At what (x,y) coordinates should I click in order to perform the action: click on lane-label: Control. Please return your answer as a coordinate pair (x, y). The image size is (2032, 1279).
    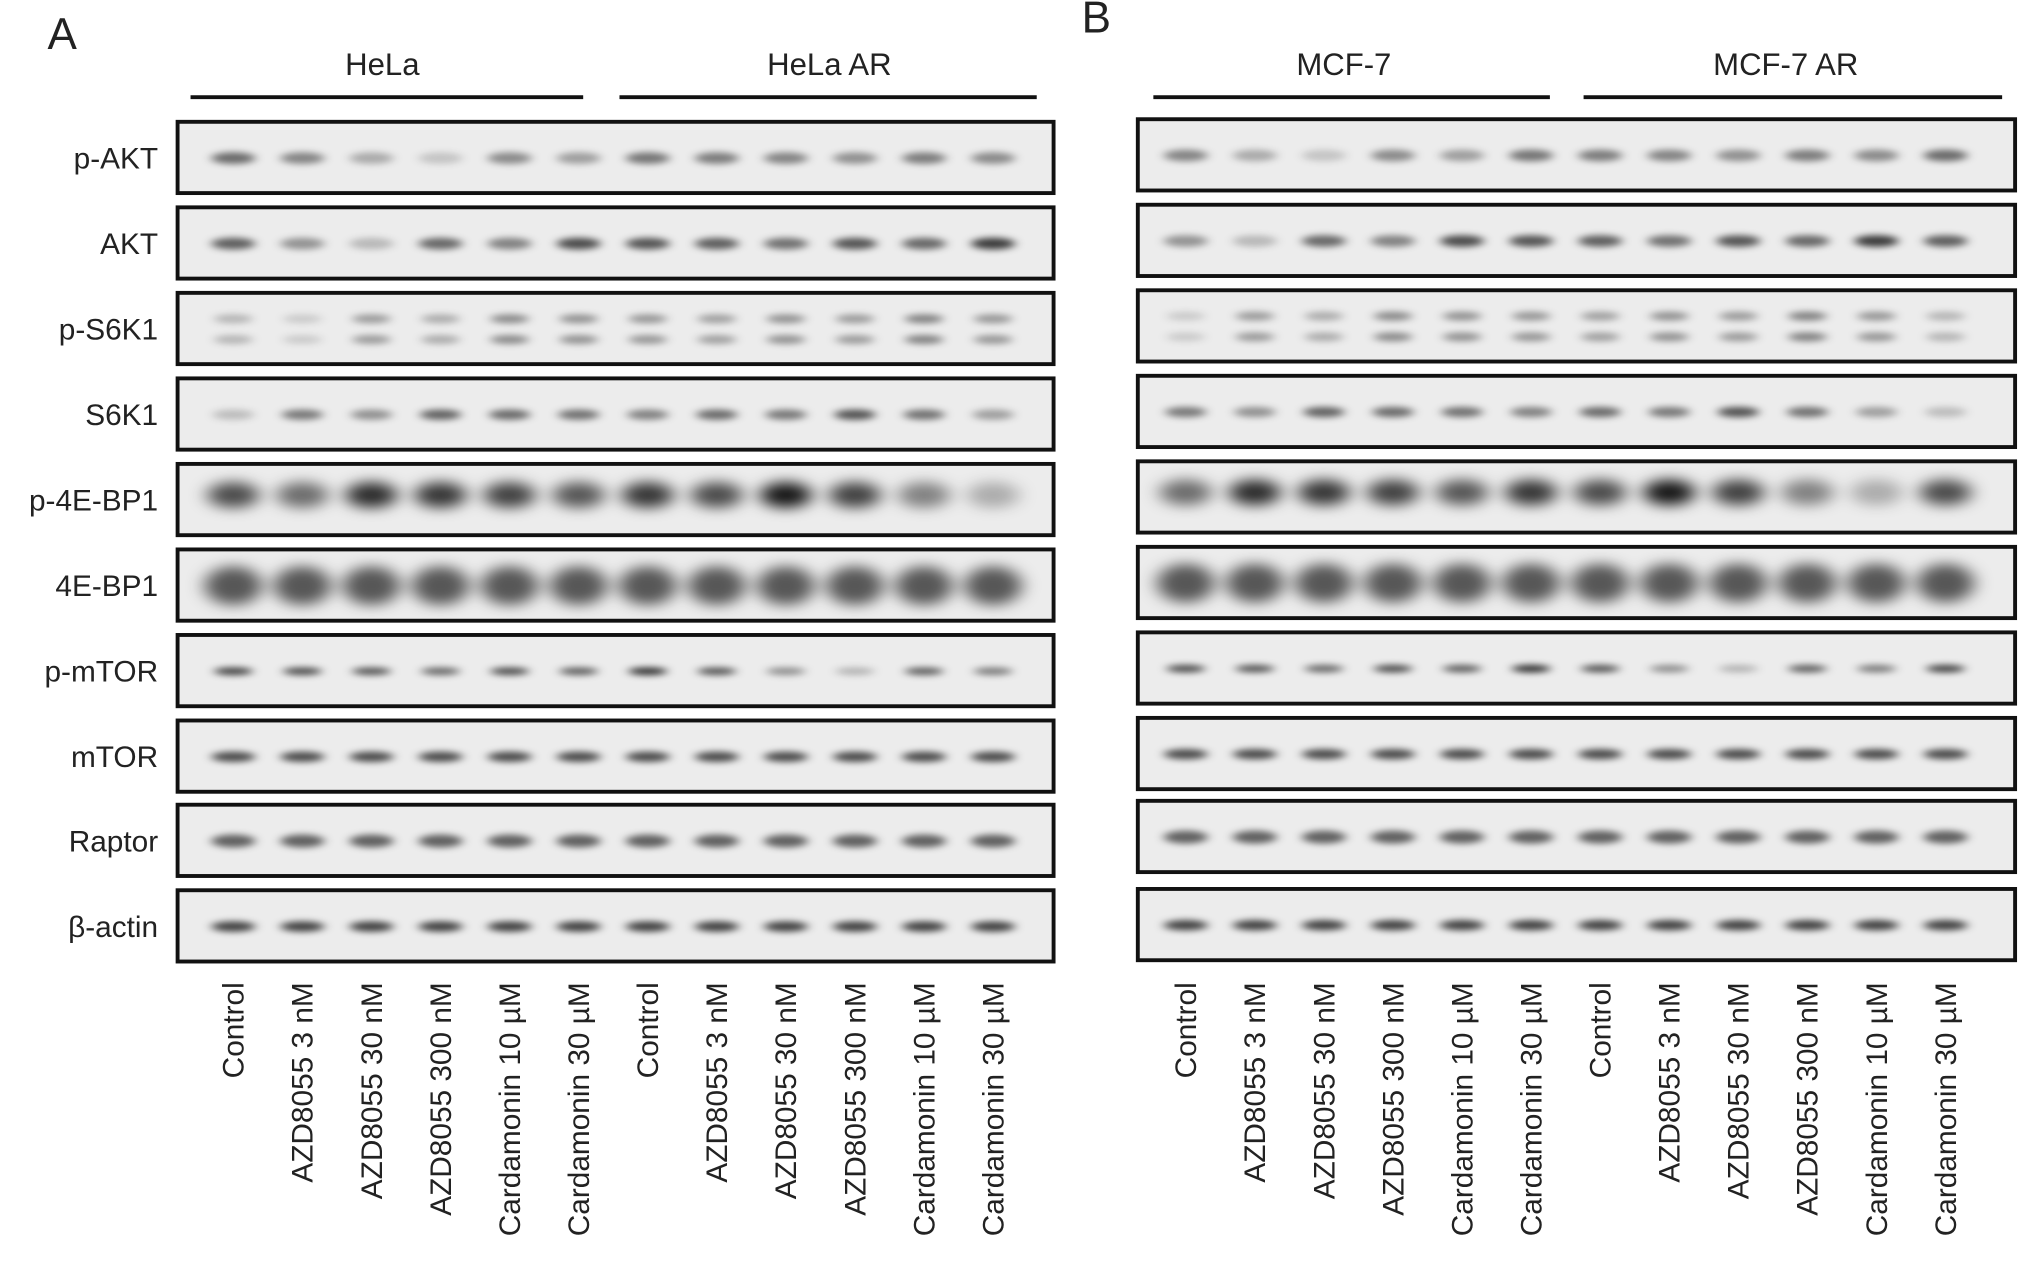
    Looking at the image, I should click on (648, 1030).